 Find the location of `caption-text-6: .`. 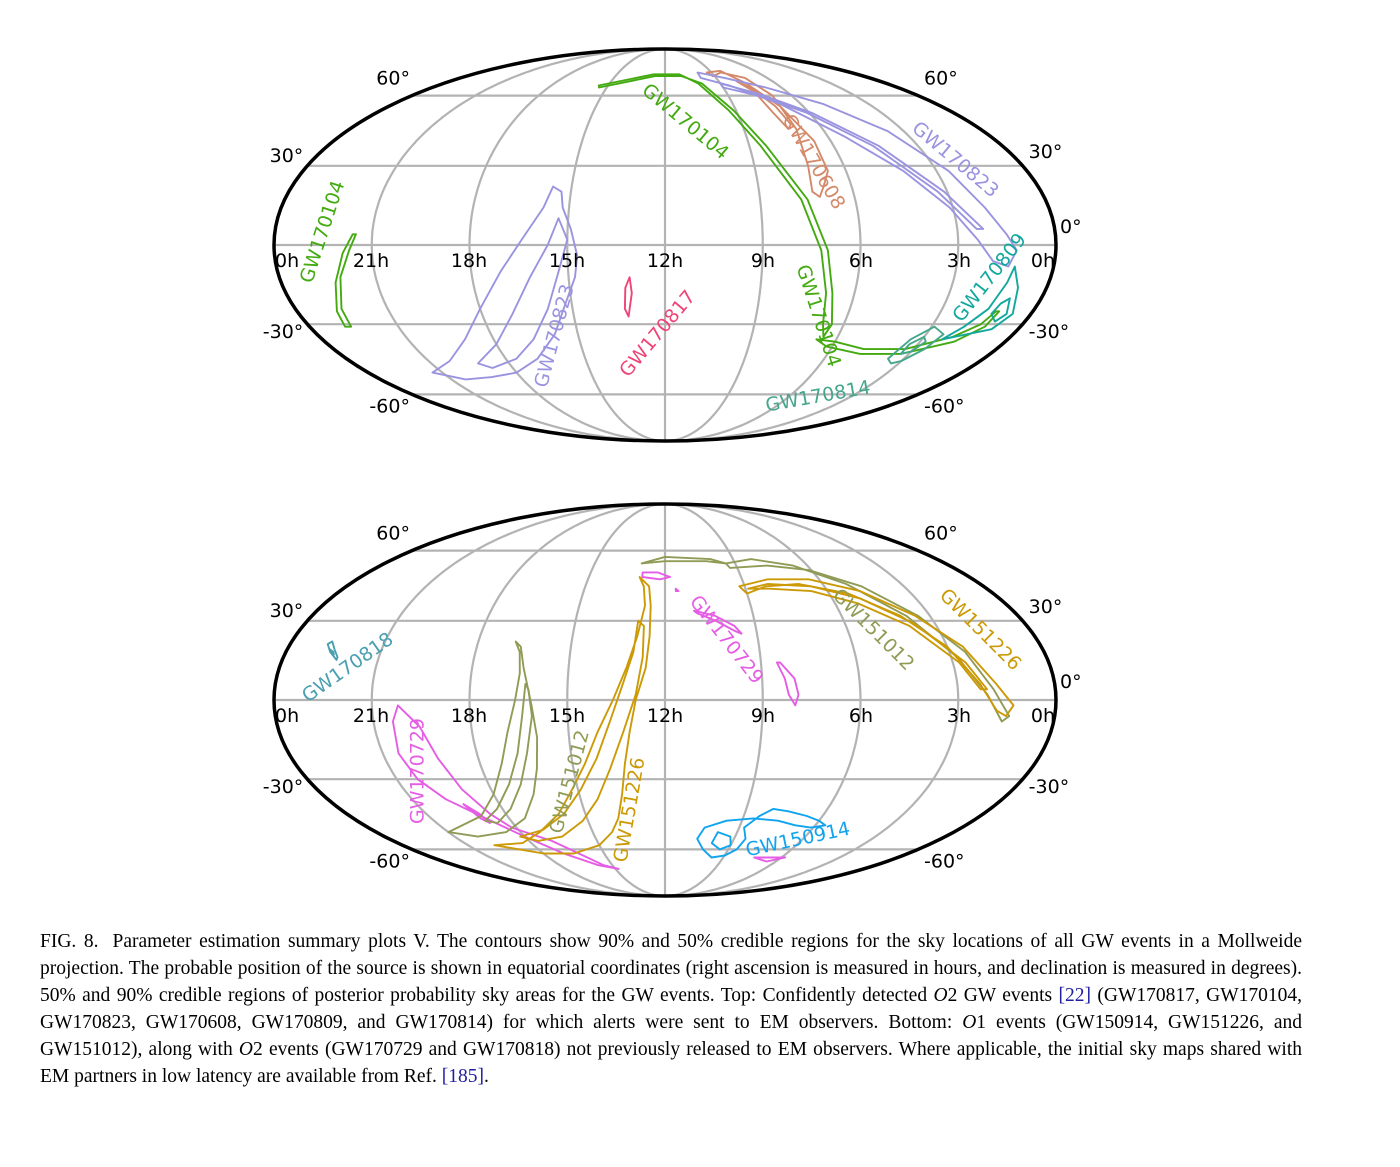

caption-text-6: . is located at coordinates (486, 1076).